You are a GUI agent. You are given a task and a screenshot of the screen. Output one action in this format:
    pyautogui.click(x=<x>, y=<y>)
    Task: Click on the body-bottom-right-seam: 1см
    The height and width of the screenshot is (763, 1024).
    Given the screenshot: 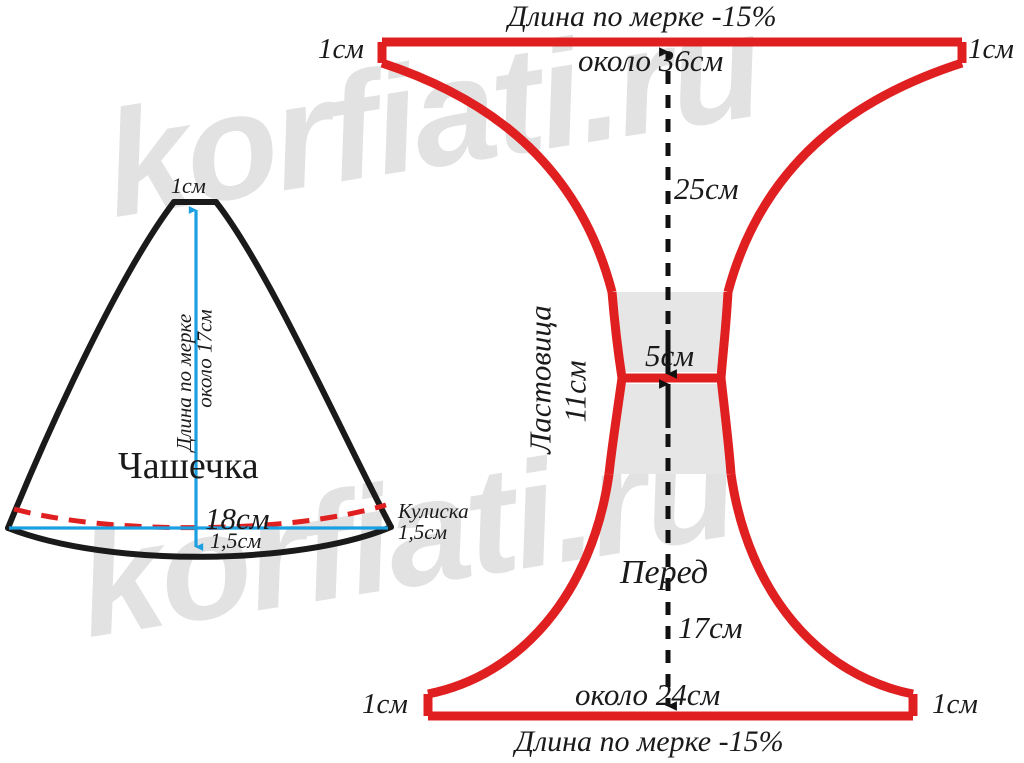 What is the action you would take?
    pyautogui.click(x=955, y=704)
    